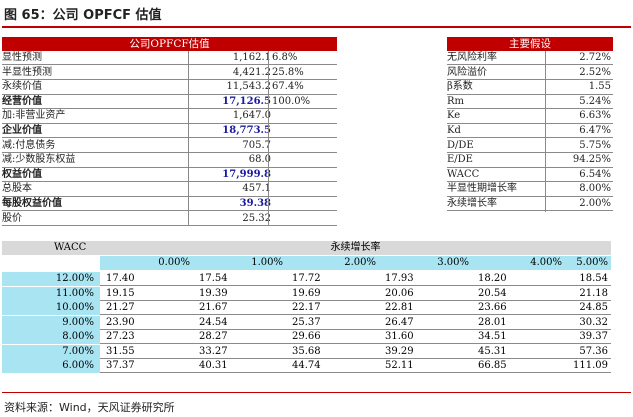 Image resolution: width=633 pixels, height=417 pixels. I want to click on assumption-label: Rm, so click(456, 101).